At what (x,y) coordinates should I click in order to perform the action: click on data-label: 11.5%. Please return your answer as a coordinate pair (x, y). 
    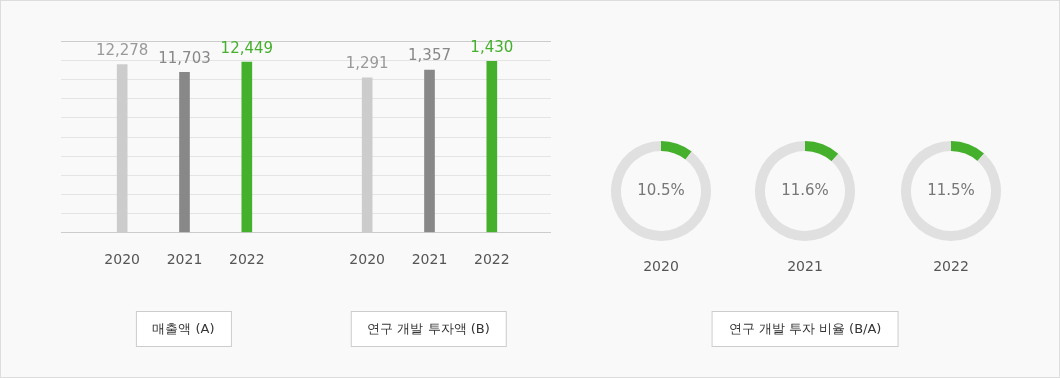
    Looking at the image, I should click on (951, 189).